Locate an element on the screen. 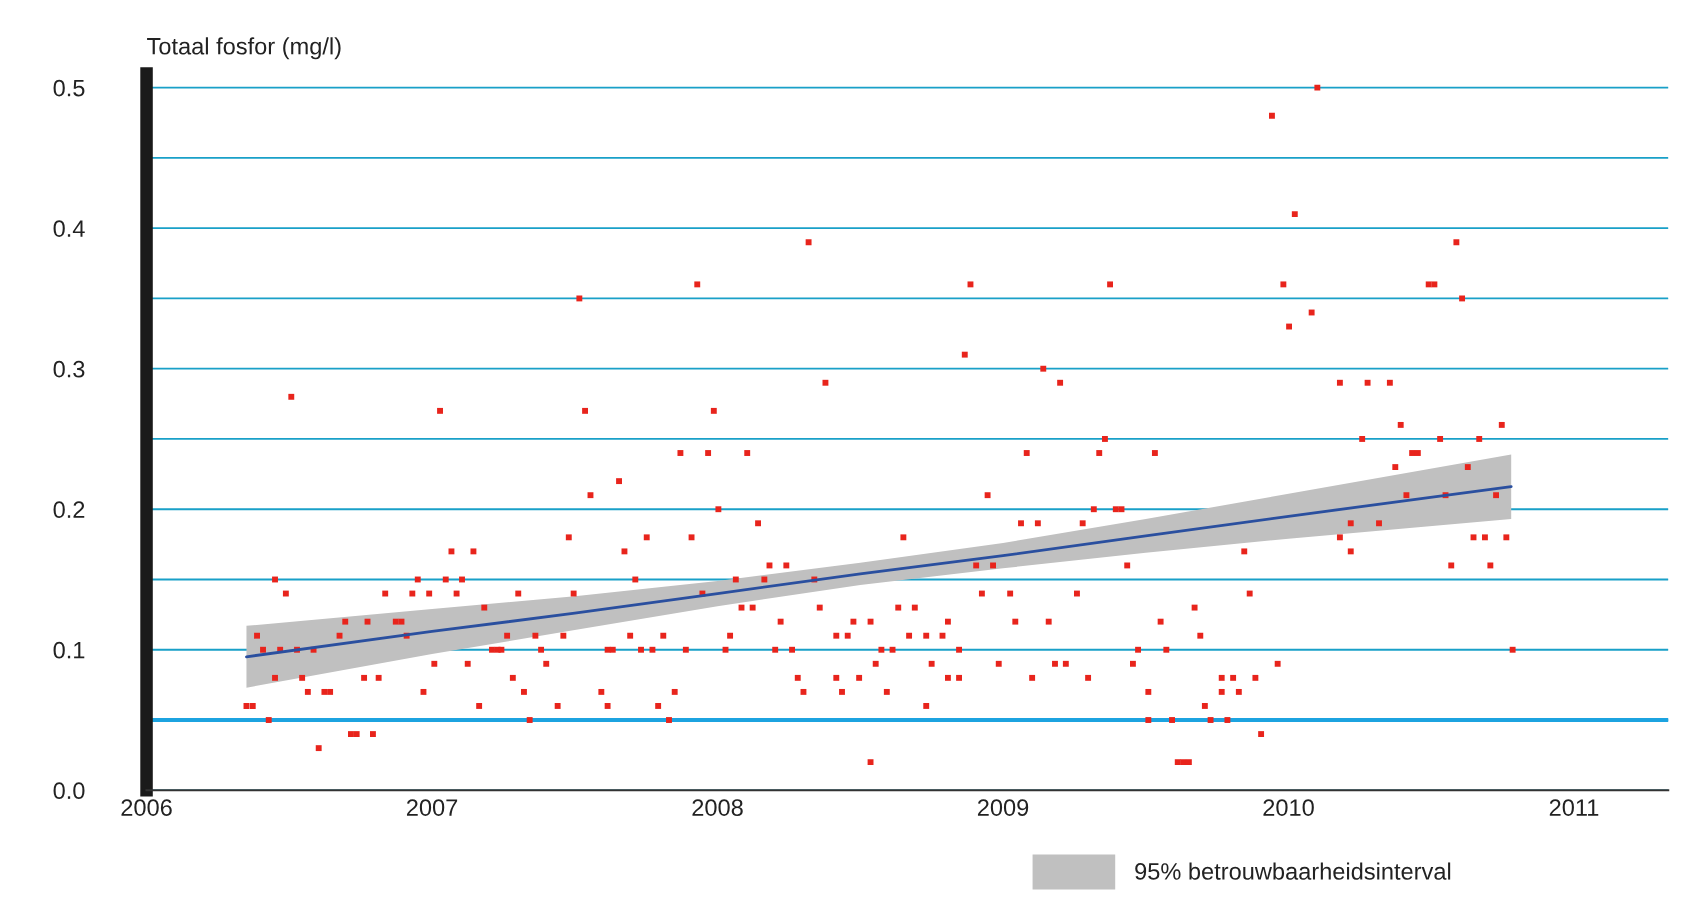 This screenshot has width=1704, height=920. x-tick-label: 2009 is located at coordinates (1003, 807).